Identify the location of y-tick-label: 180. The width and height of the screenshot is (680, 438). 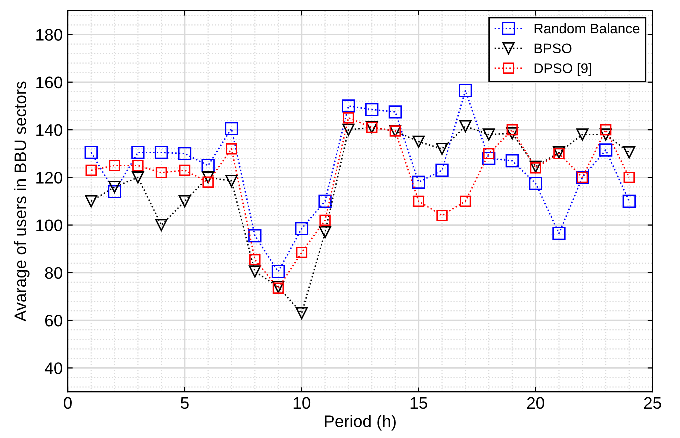
(49, 35).